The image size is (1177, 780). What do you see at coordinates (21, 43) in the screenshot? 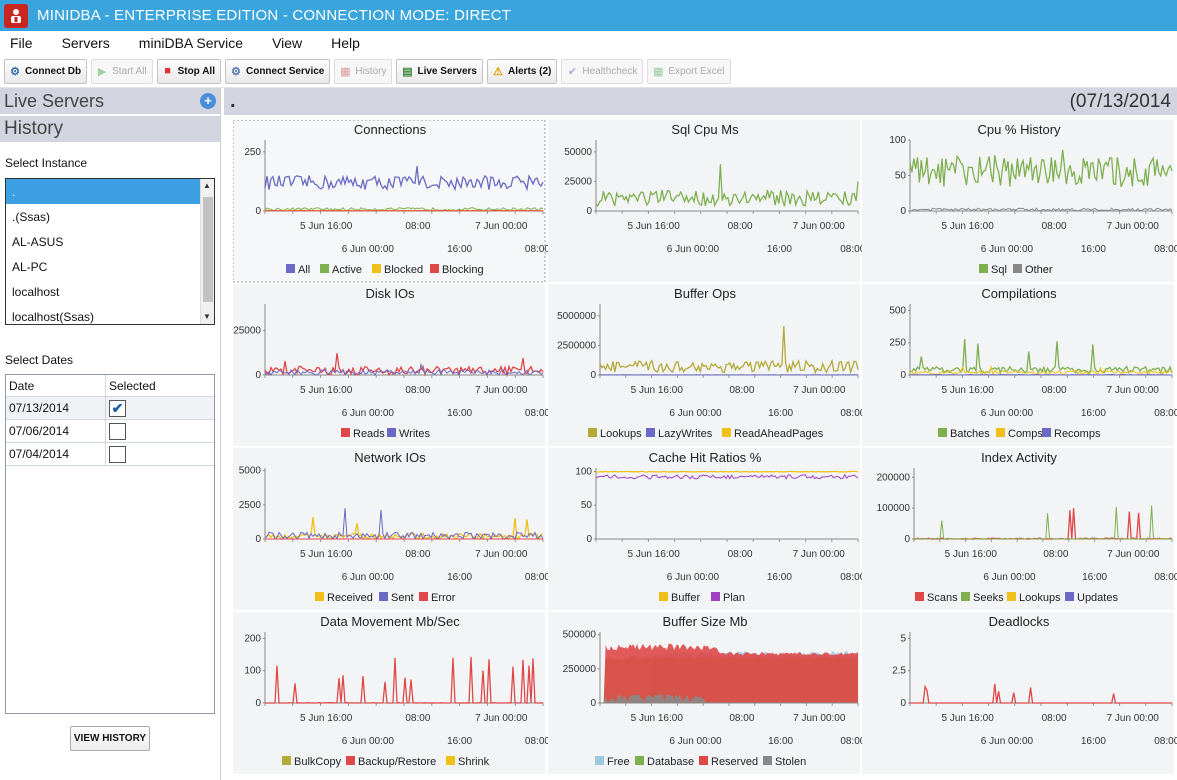
I see `menu-file: File` at bounding box center [21, 43].